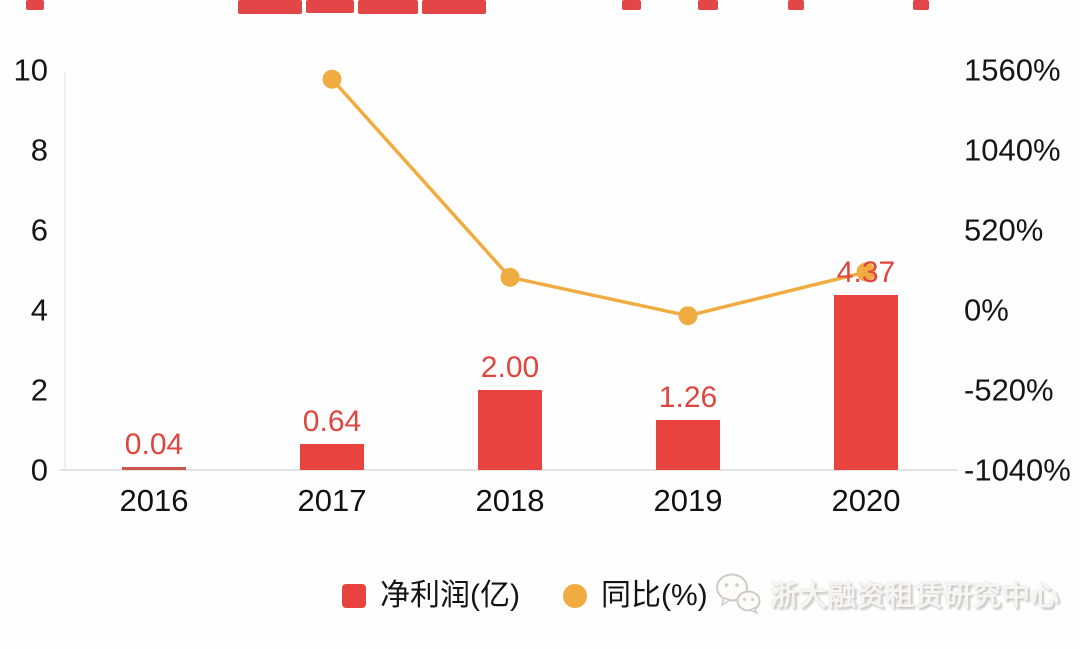 The height and width of the screenshot is (649, 1080). What do you see at coordinates (866, 382) in the screenshot?
I see `bar-2020` at bounding box center [866, 382].